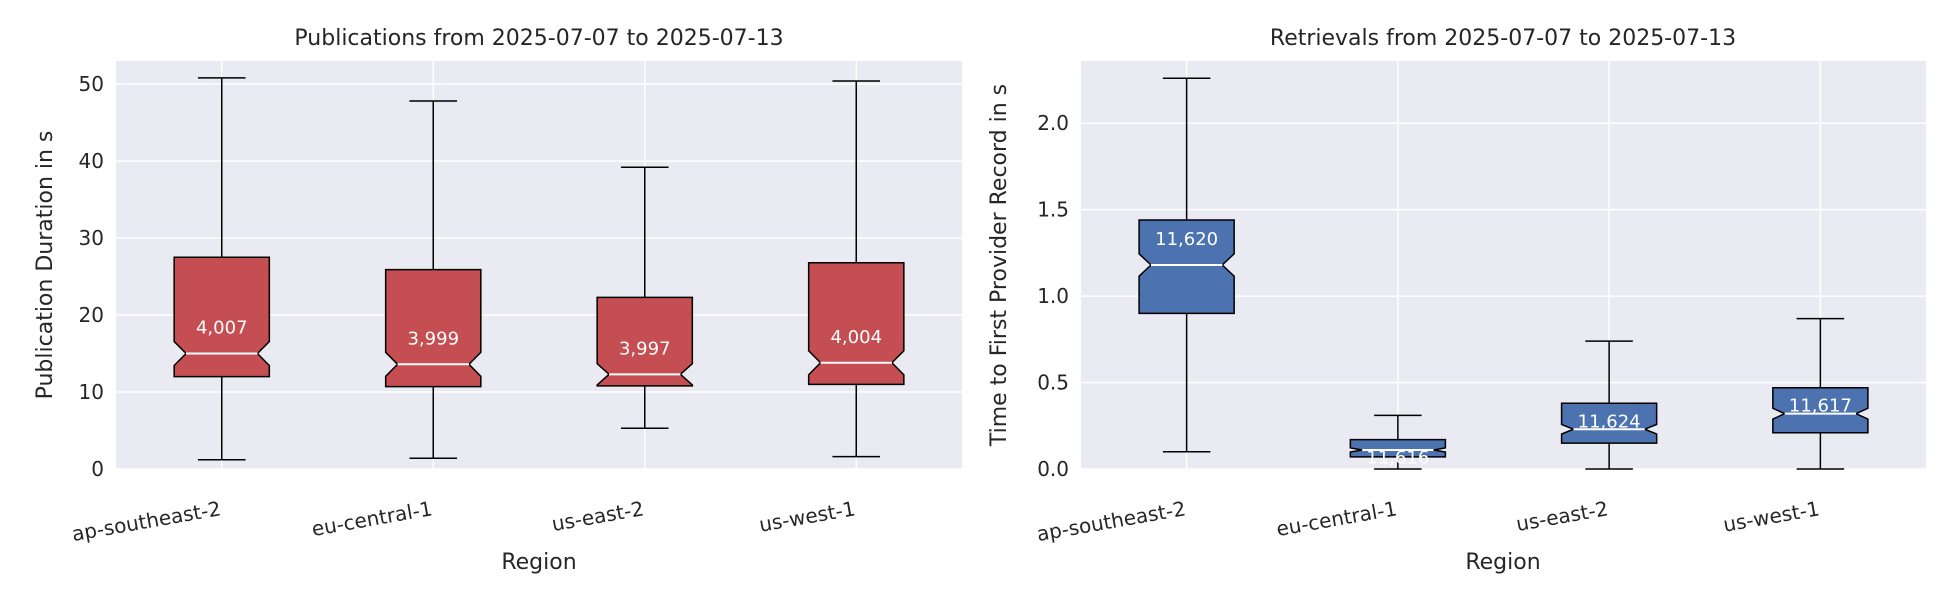 The image size is (1950, 600). What do you see at coordinates (45, 265) in the screenshot?
I see `y-axis-label: Publication Duration in s` at bounding box center [45, 265].